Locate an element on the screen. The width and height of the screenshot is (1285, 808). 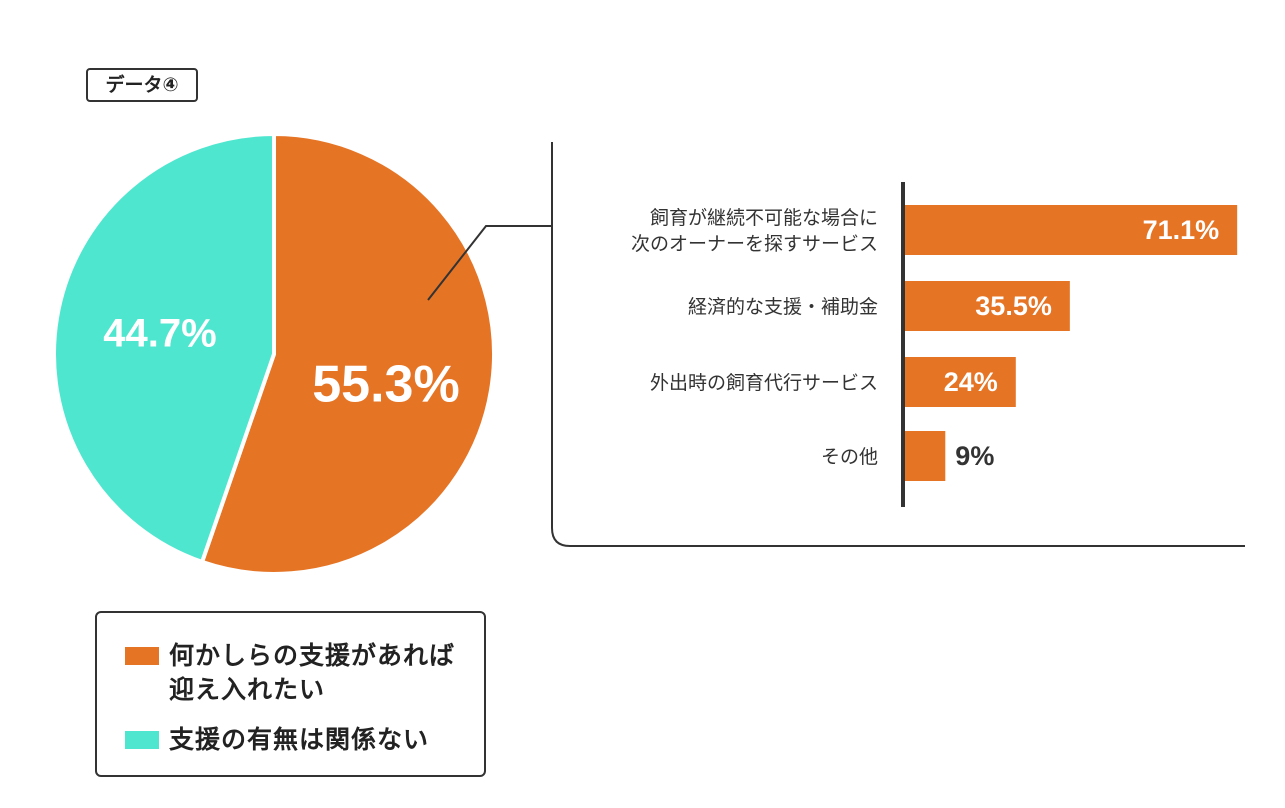
bar-category-label: 外出時の飼育代行サービス is located at coordinates (764, 383).